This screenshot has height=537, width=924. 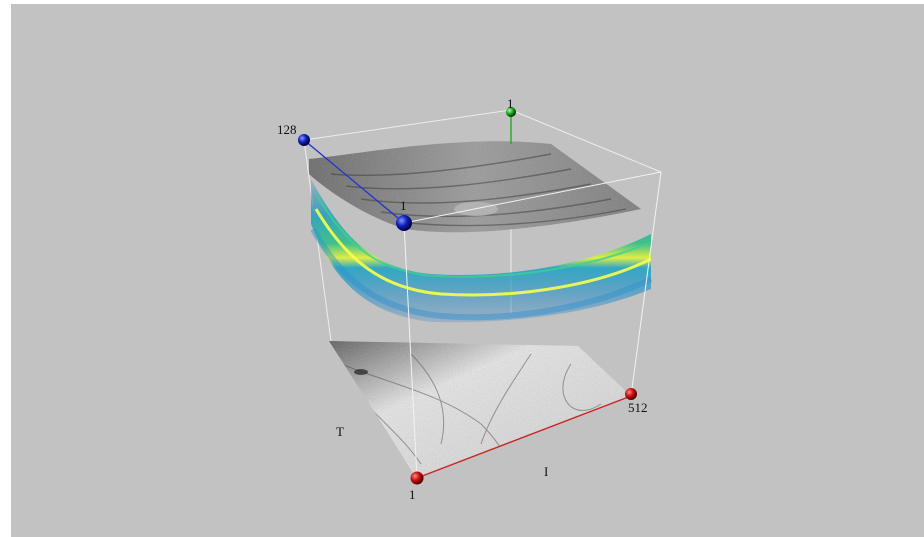 I want to click on fundus-floor-image, so click(x=480, y=409).